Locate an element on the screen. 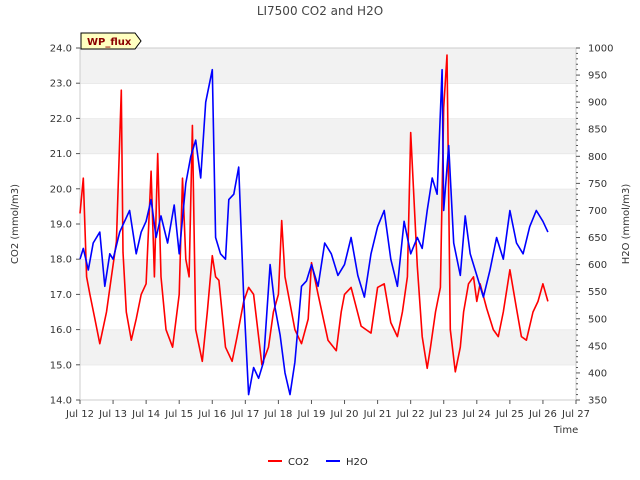 This screenshot has height=480, width=640. x-tick-label: Jul 26 is located at coordinates (542, 414).